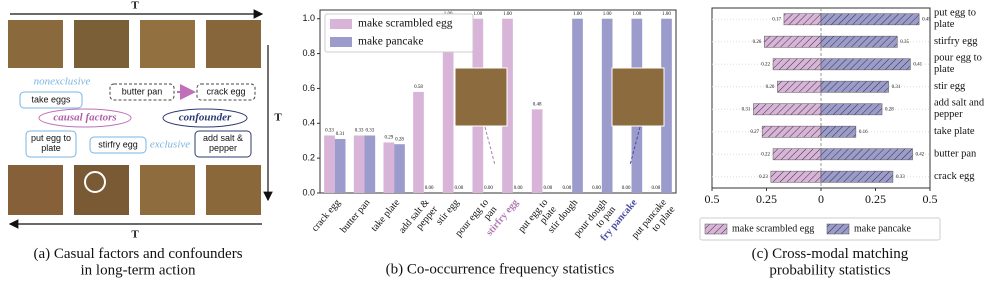  What do you see at coordinates (904, 42) in the screenshot?
I see `value-label: 0.35` at bounding box center [904, 42].